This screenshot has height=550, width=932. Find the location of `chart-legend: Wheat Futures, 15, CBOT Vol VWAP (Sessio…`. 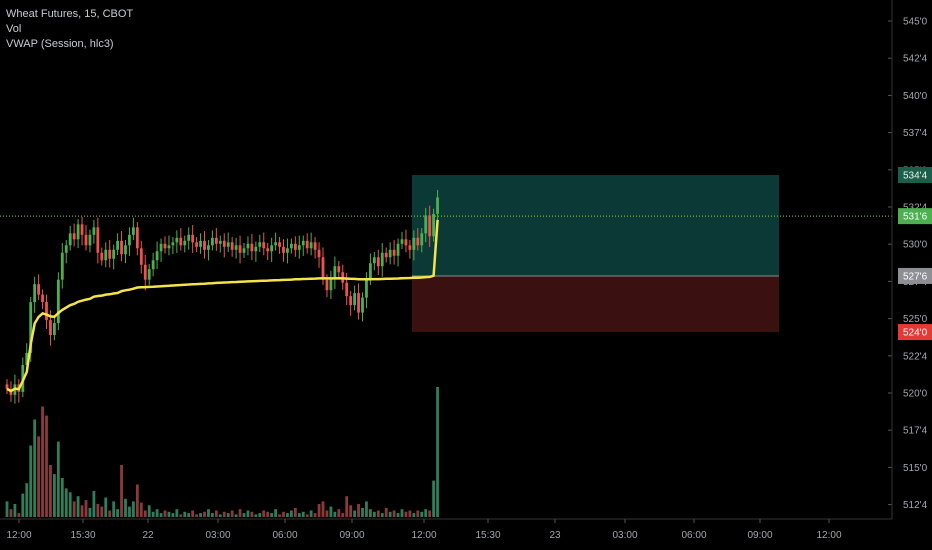

chart-legend: Wheat Futures, 15, CBOT Vol VWAP (Sessio… is located at coordinates (69, 29).